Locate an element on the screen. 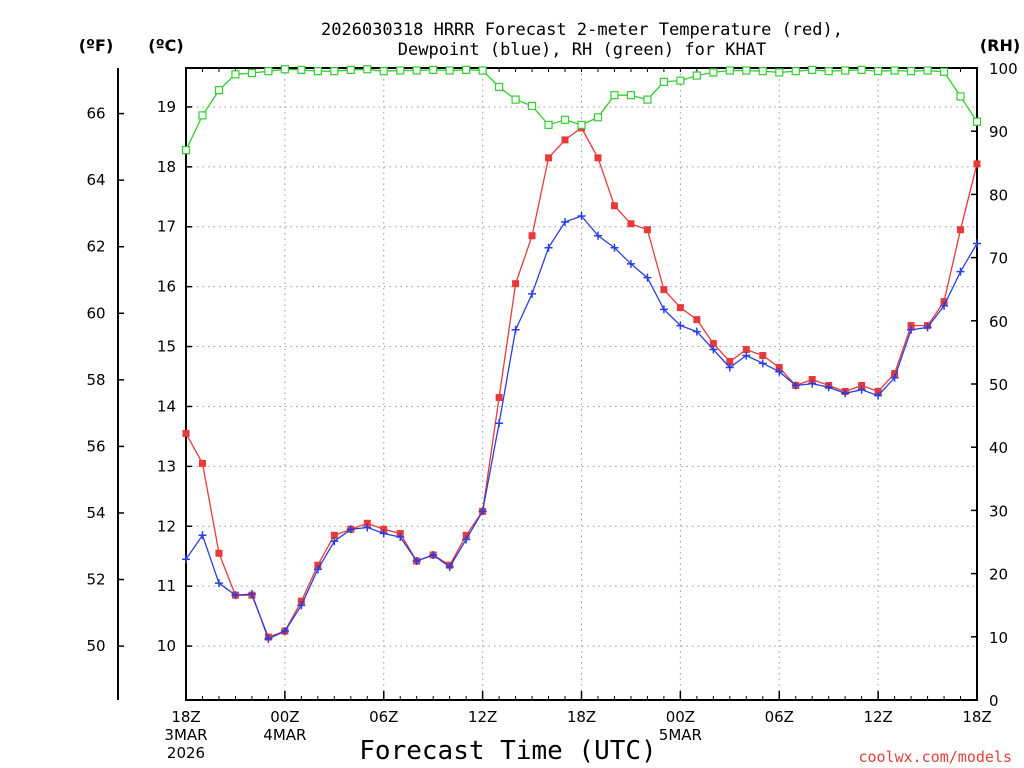 This screenshot has width=1024, height=768. celsius-axis-label: (ºC) is located at coordinates (165, 45).